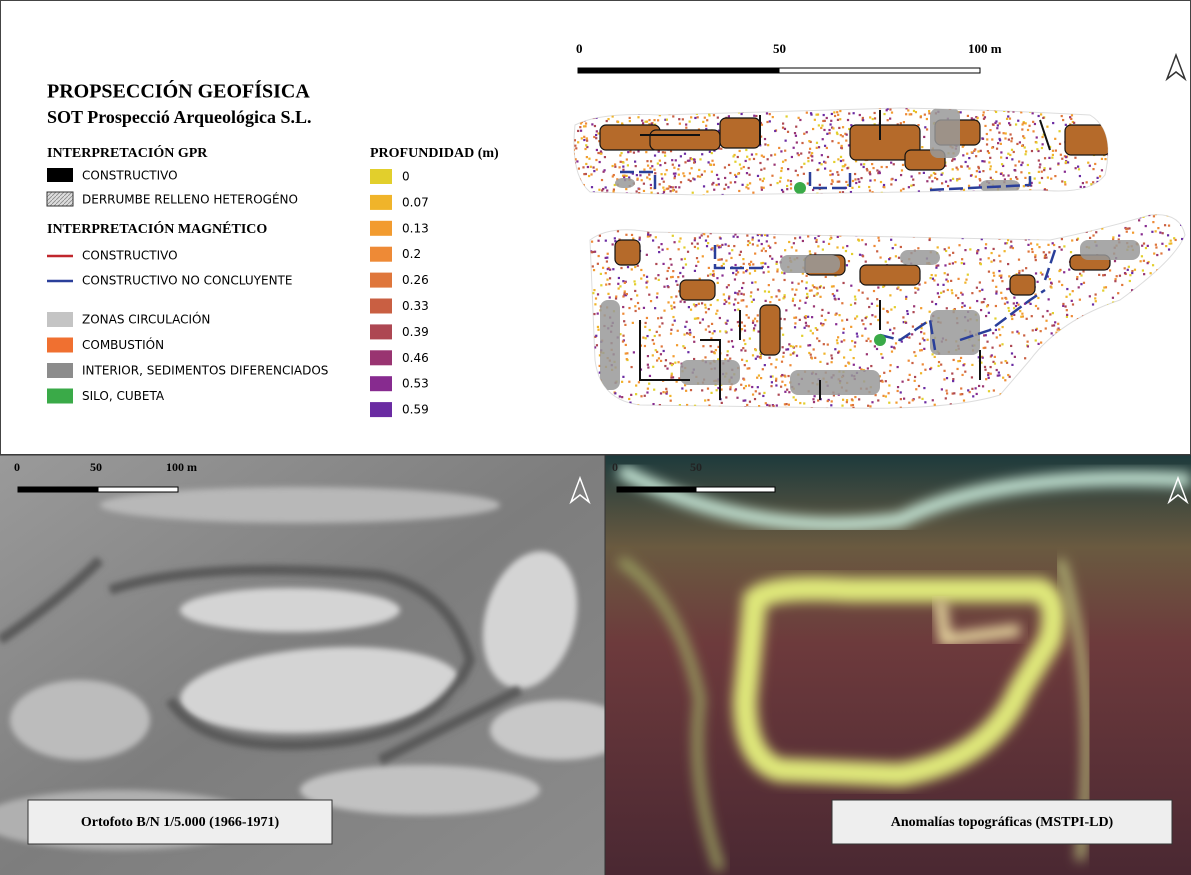  What do you see at coordinates (710, 372) in the screenshot?
I see `interior-zone` at bounding box center [710, 372].